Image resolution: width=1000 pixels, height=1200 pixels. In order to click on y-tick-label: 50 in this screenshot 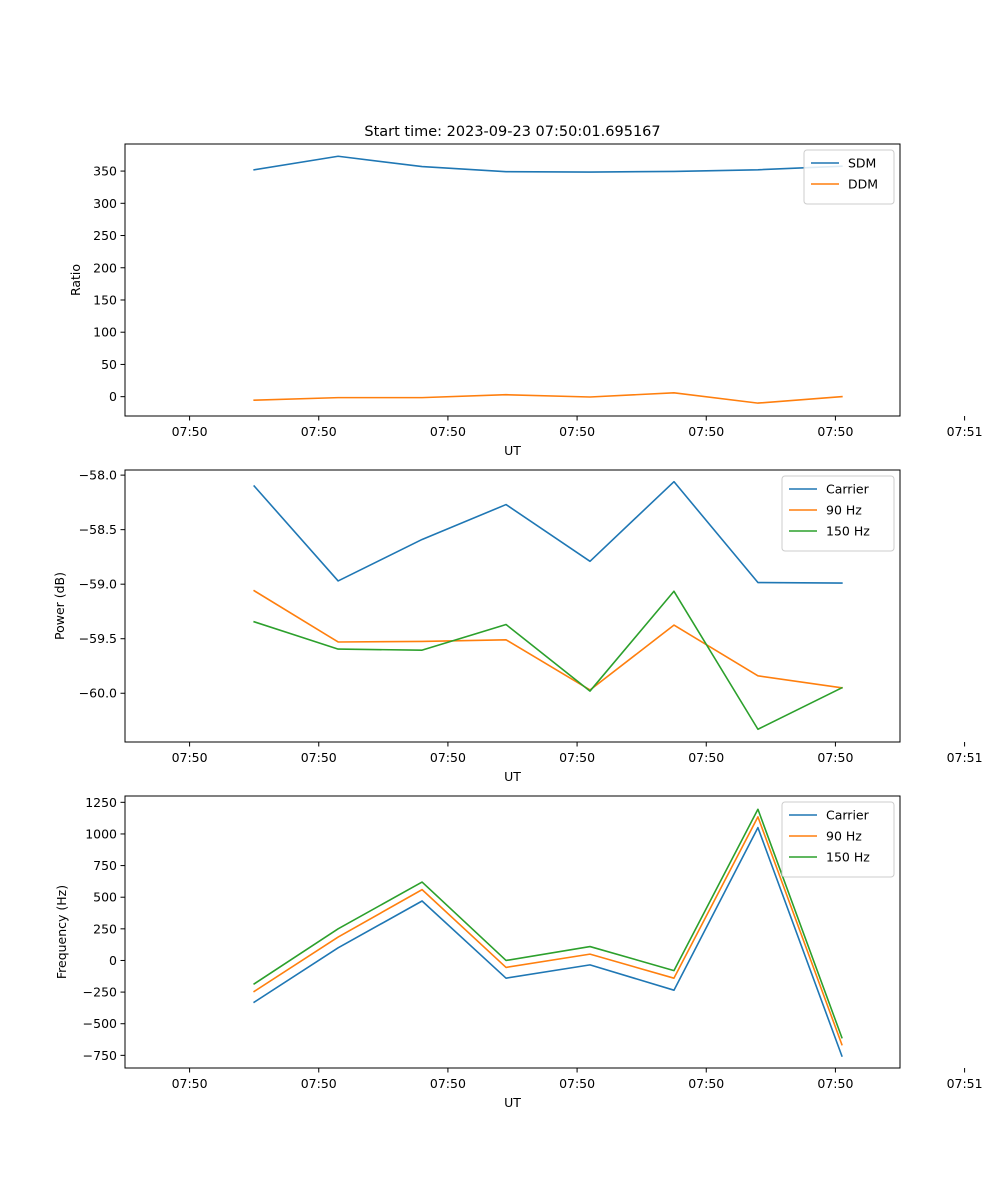, I will do `click(109, 364)`.